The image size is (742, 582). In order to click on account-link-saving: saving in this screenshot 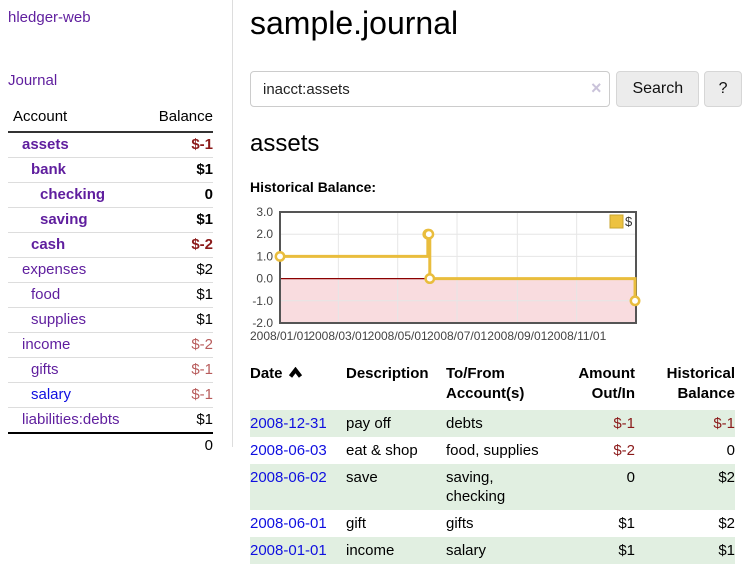, I will do `click(64, 219)`.